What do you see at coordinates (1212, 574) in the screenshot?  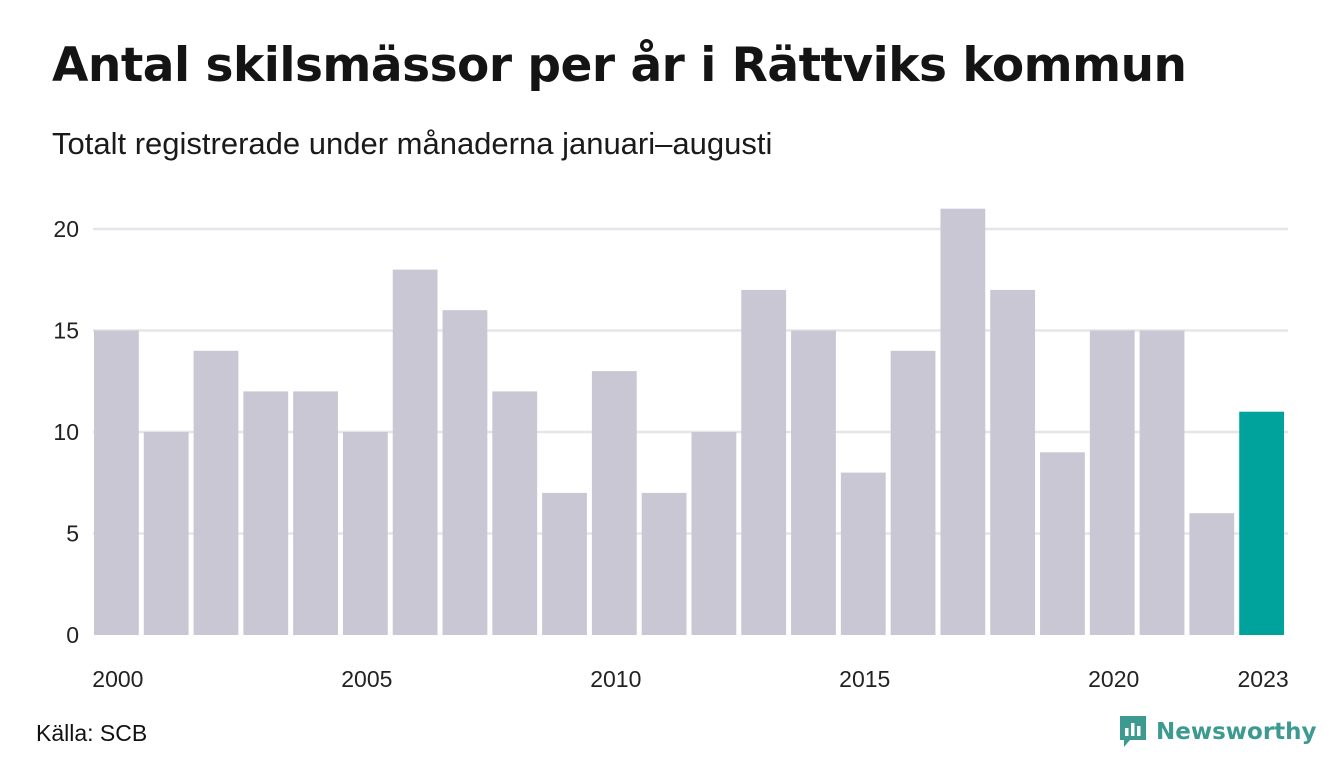 I see `bar-2022` at bounding box center [1212, 574].